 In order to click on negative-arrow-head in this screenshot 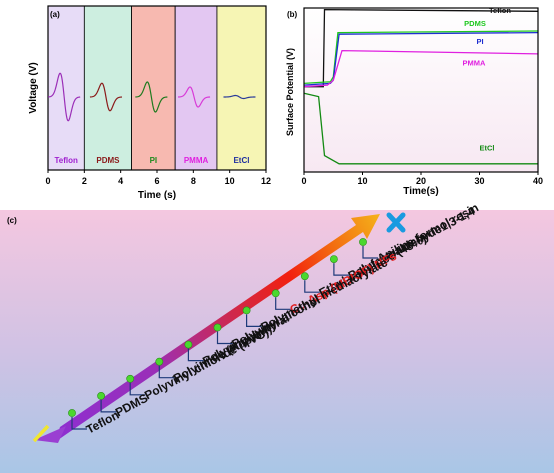, I will do `click(50, 434)`.